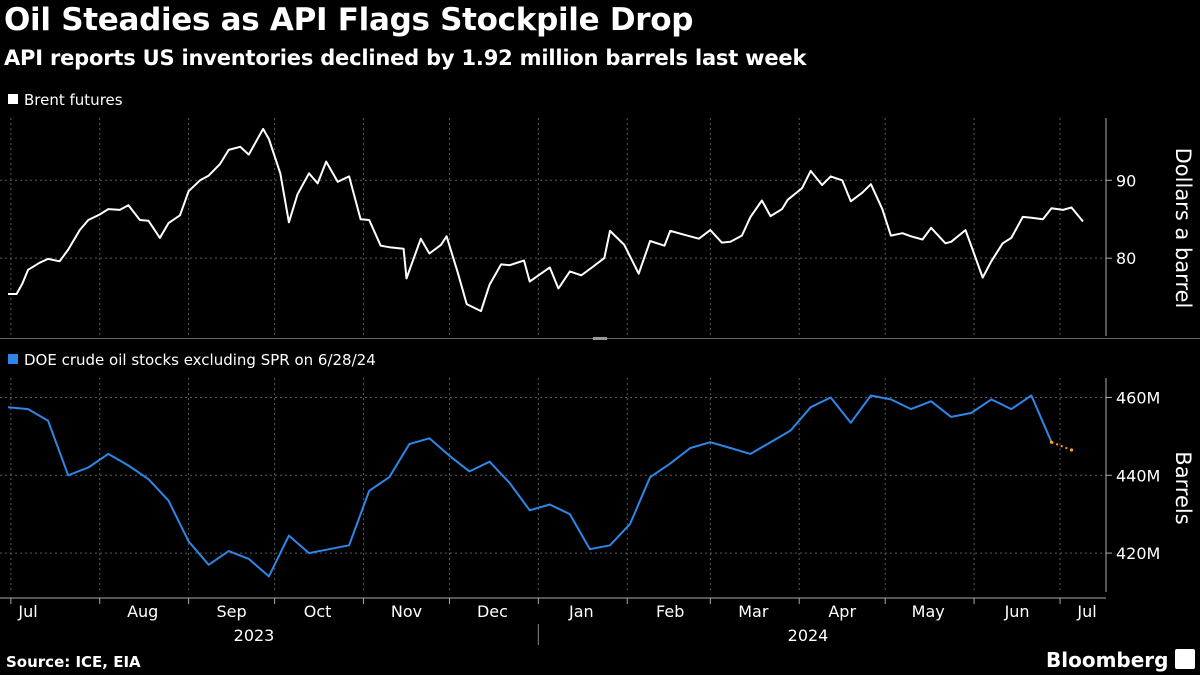 The image size is (1200, 675). What do you see at coordinates (1107, 660) in the screenshot?
I see `bloomberg-logo: Bloomberg` at bounding box center [1107, 660].